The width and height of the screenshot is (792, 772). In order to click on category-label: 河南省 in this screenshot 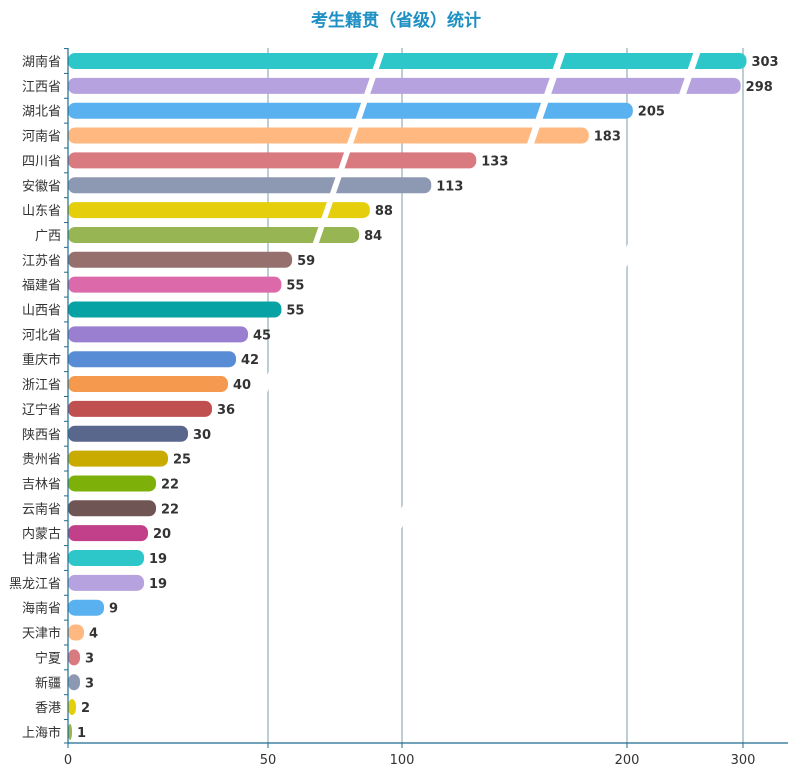, I will do `click(41, 137)`.